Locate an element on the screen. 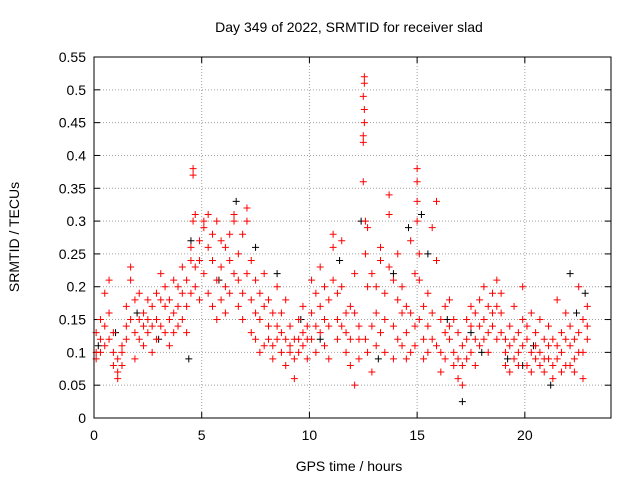  y-tick-label: 0.3 is located at coordinates (77, 221).